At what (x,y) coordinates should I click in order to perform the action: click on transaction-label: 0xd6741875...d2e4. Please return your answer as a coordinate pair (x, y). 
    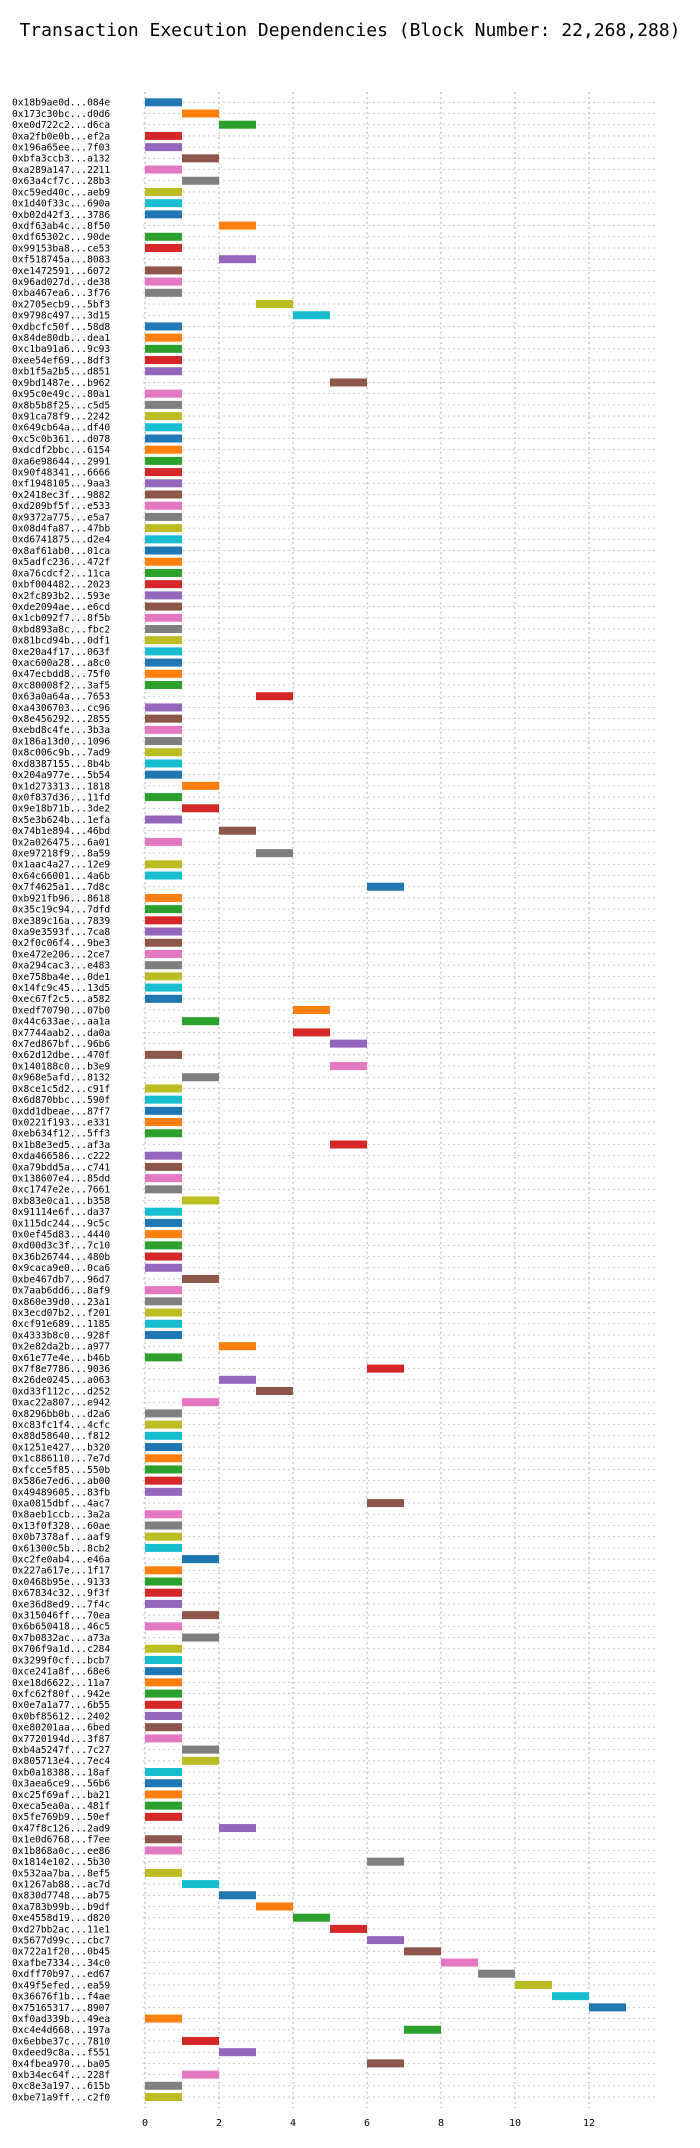
    Looking at the image, I should click on (61, 540).